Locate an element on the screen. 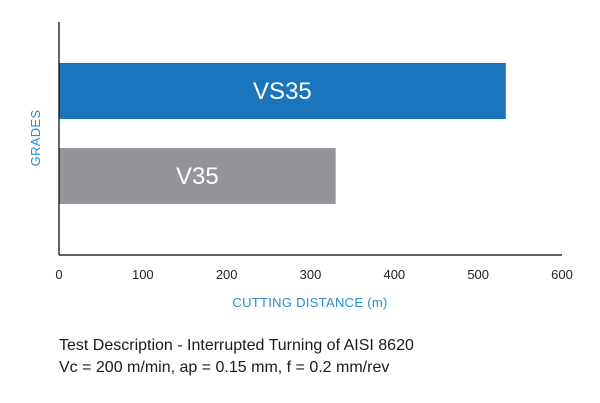 The image size is (600, 403). bar-v35 is located at coordinates (197, 176).